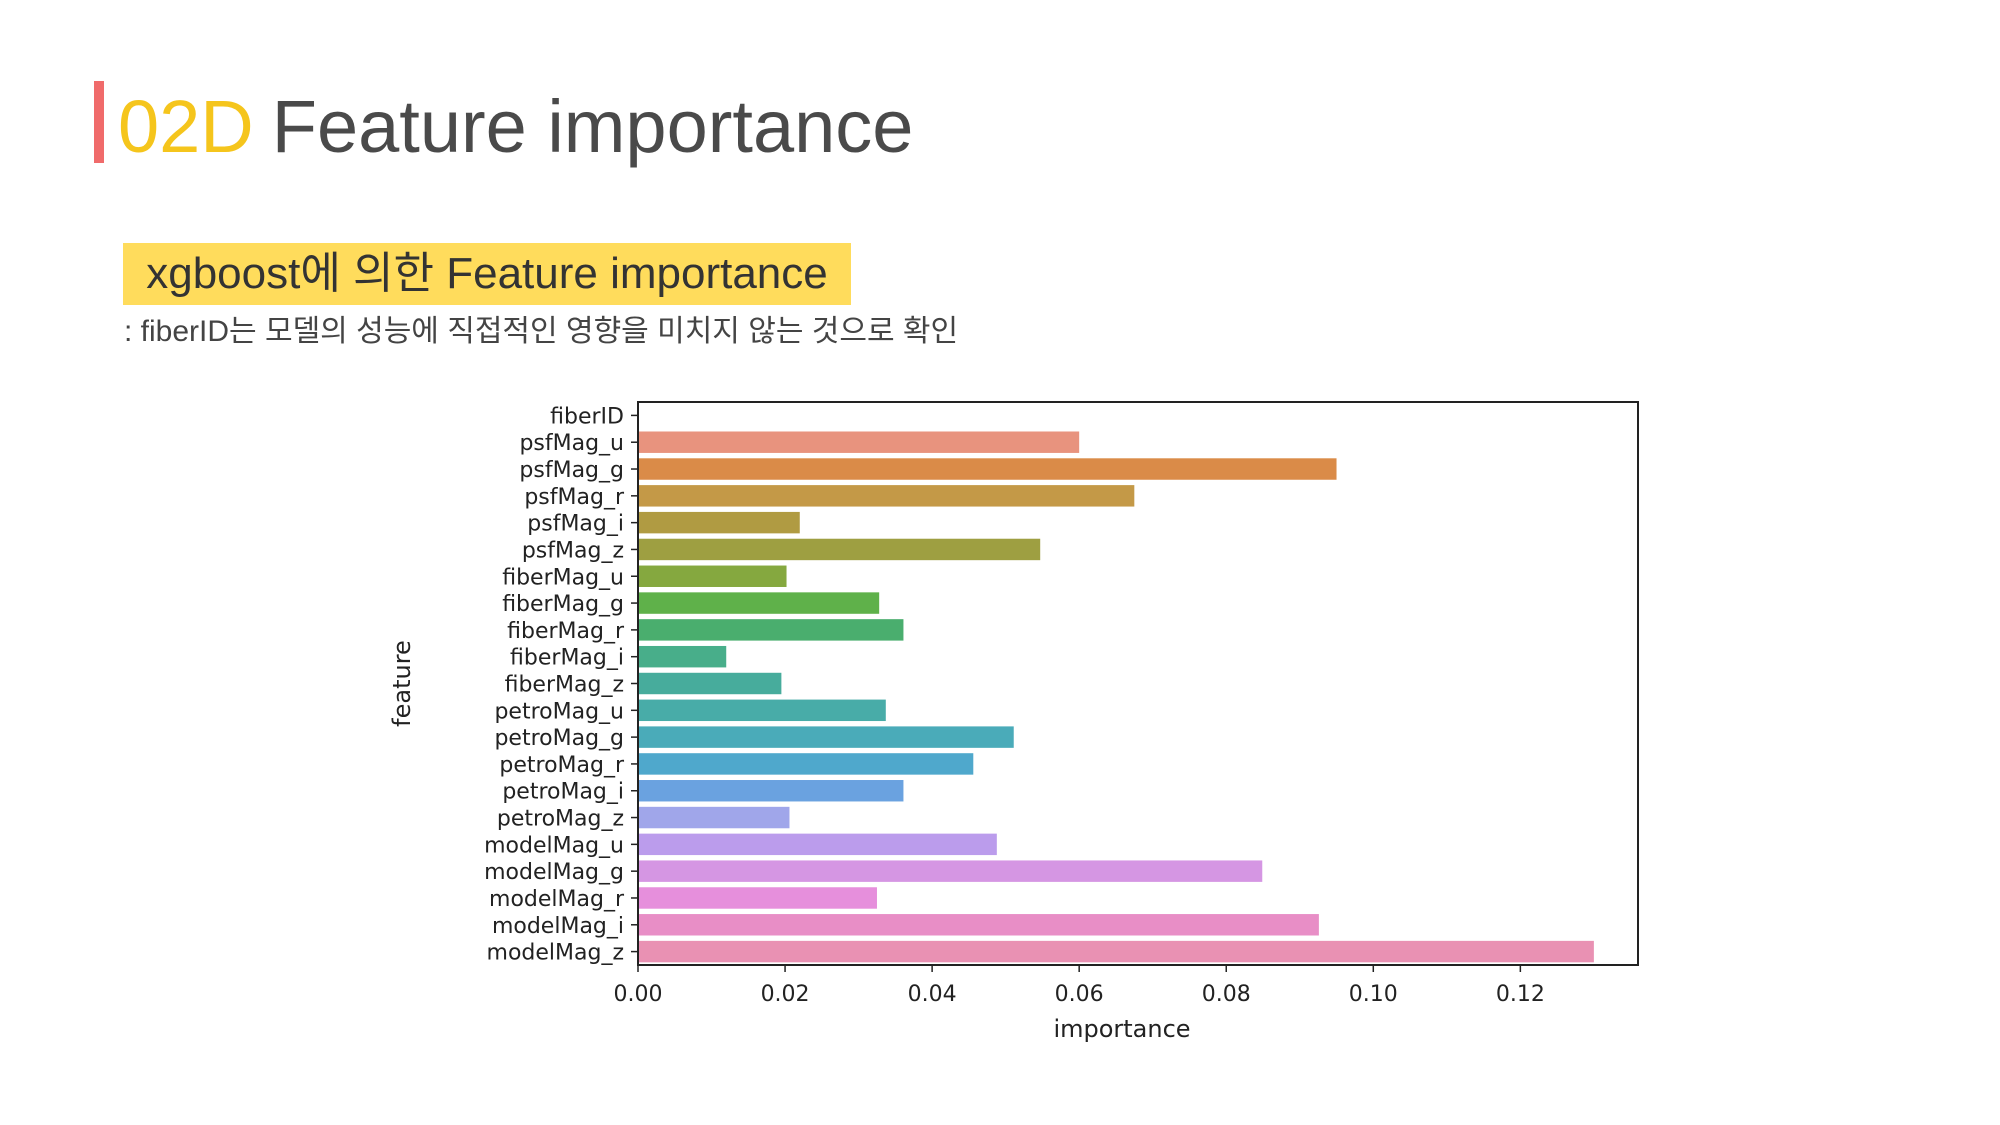 The height and width of the screenshot is (1125, 2000). Describe the element at coordinates (817, 844) in the screenshot. I see `bar-modelMag_u` at that location.